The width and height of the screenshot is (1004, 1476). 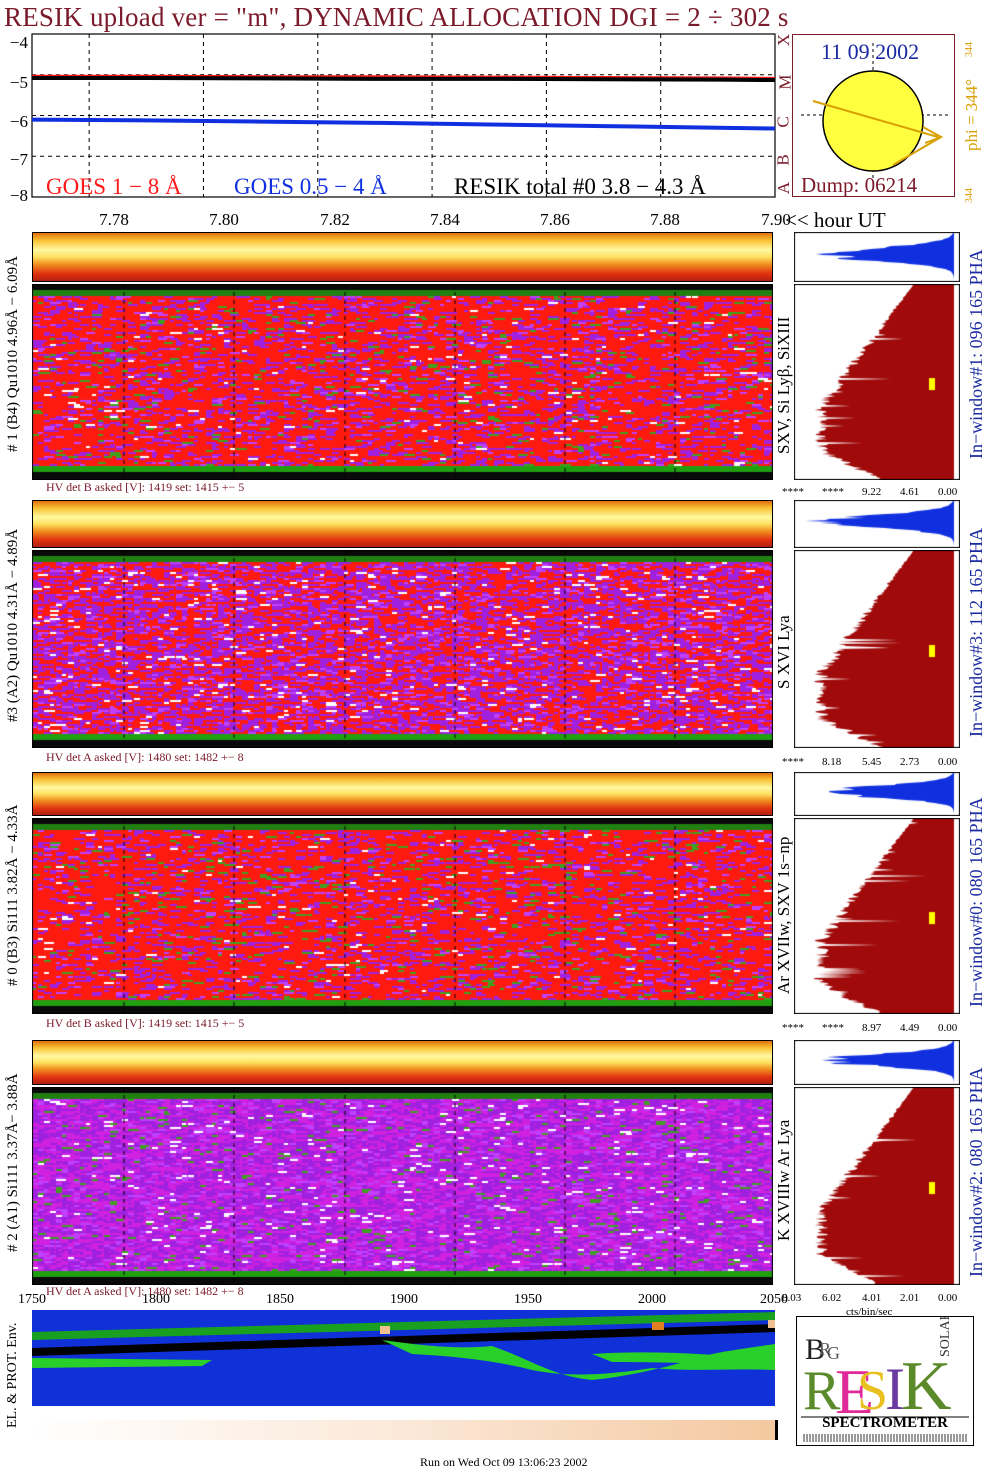 I want to click on sun-position-panel: 11 09 2002 Dump: 06214, so click(x=873, y=115).